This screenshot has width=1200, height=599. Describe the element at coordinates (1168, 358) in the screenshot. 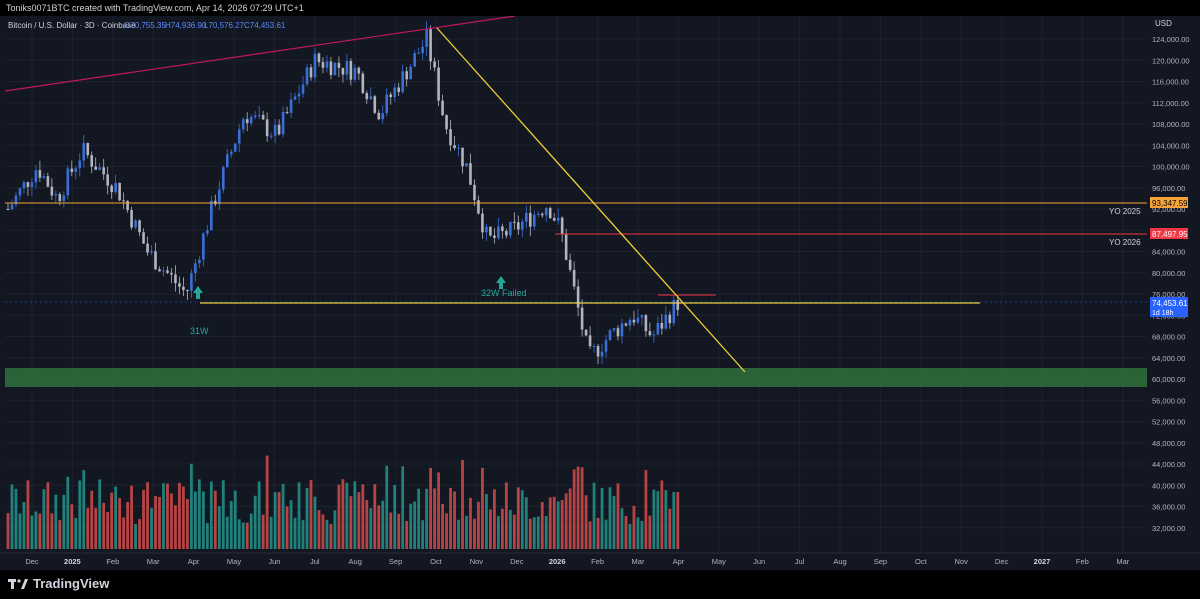

I see `price-tick-label: 64,000.00` at that location.